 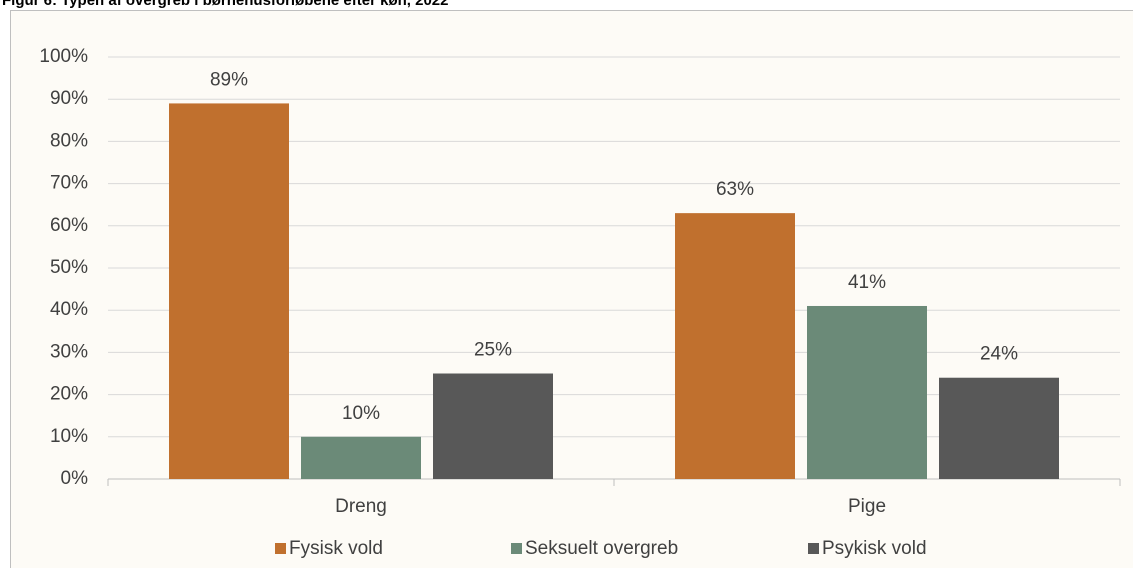 What do you see at coordinates (867, 506) in the screenshot?
I see `x-tick-label: Pige` at bounding box center [867, 506].